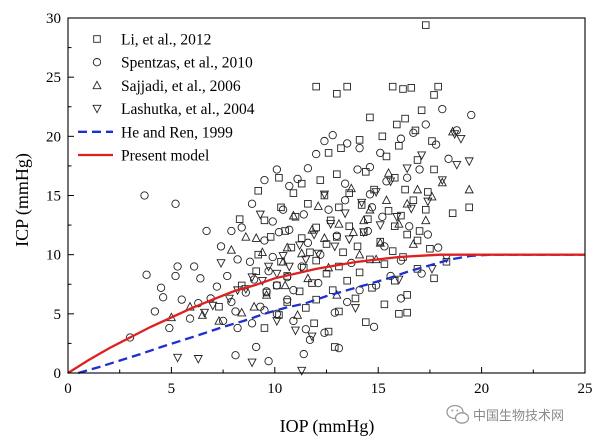 The height and width of the screenshot is (440, 600). Describe the element at coordinates (22, 200) in the screenshot. I see `y-axis-label: ICP (mmHg)` at that location.